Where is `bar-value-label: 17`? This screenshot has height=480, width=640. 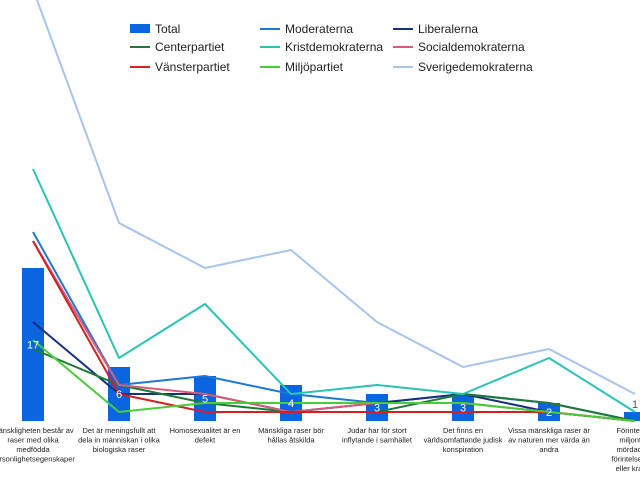 bar-value-label: 17 is located at coordinates (33, 346).